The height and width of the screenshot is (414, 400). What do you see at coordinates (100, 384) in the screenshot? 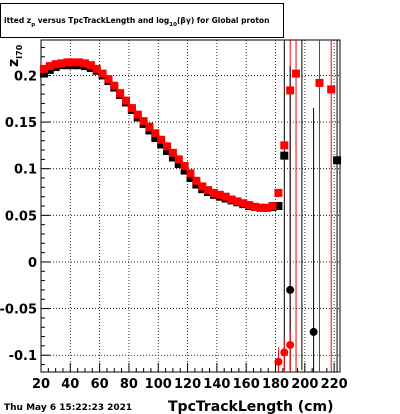
I see `x-tick-label-2: 60` at bounding box center [100, 384].